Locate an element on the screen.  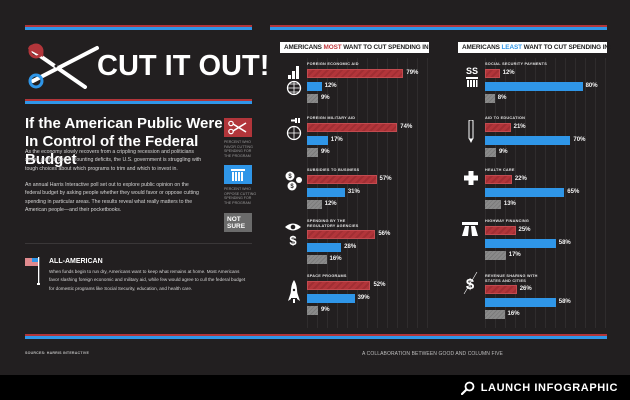
chart-least-header-post: WANT TO CUT SPENDING IN: is located at coordinates (566, 47).